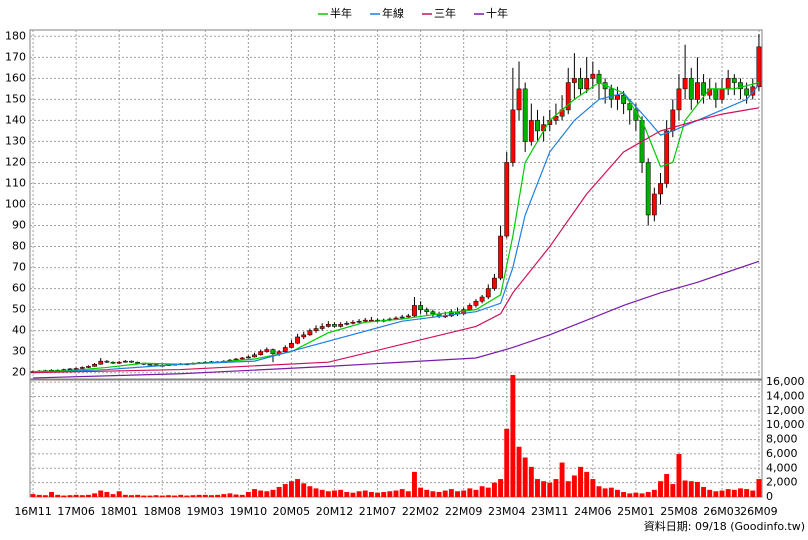 This screenshot has height=540, width=808. I want to click on x-tick-label: 26M09, so click(759, 511).